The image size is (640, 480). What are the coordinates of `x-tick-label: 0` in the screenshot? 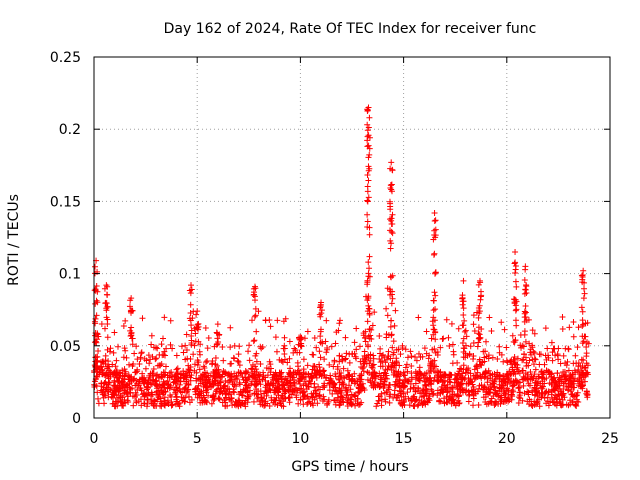 It's located at (94, 439).